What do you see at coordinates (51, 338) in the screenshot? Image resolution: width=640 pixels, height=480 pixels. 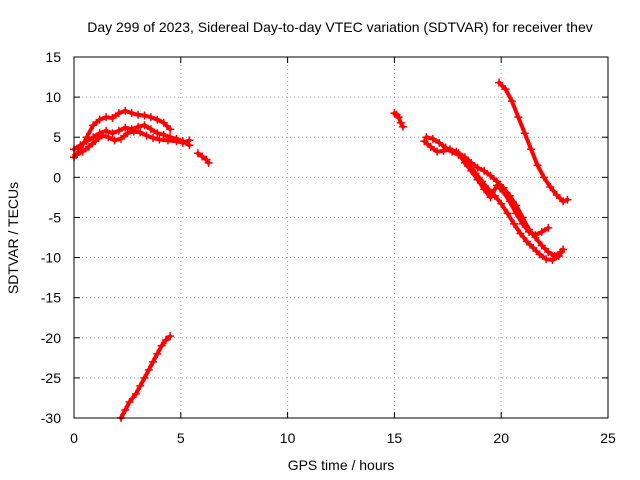 I see `y-tick-label: -20` at bounding box center [51, 338].